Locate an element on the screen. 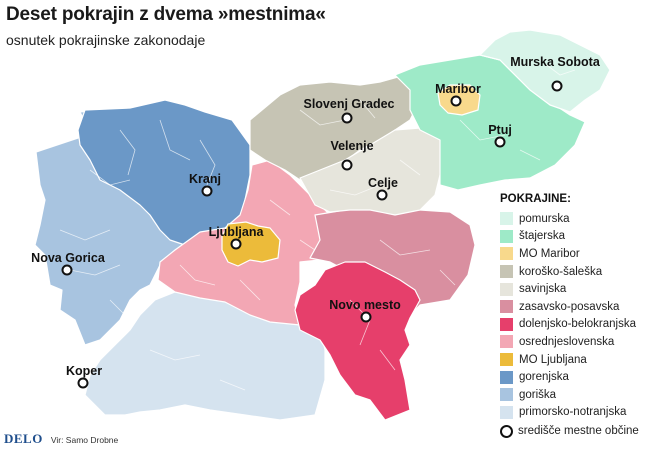  legend-label: savinjska is located at coordinates (543, 289).